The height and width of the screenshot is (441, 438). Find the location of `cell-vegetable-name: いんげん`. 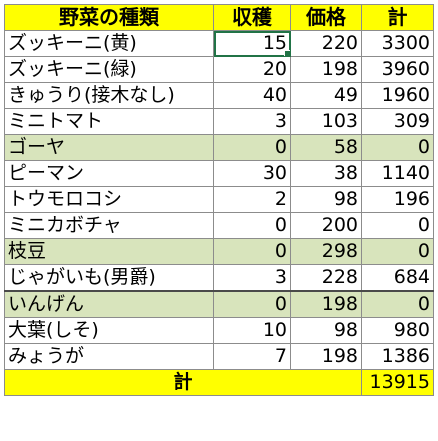

cell-vegetable-name: いんげん is located at coordinates (109, 304).